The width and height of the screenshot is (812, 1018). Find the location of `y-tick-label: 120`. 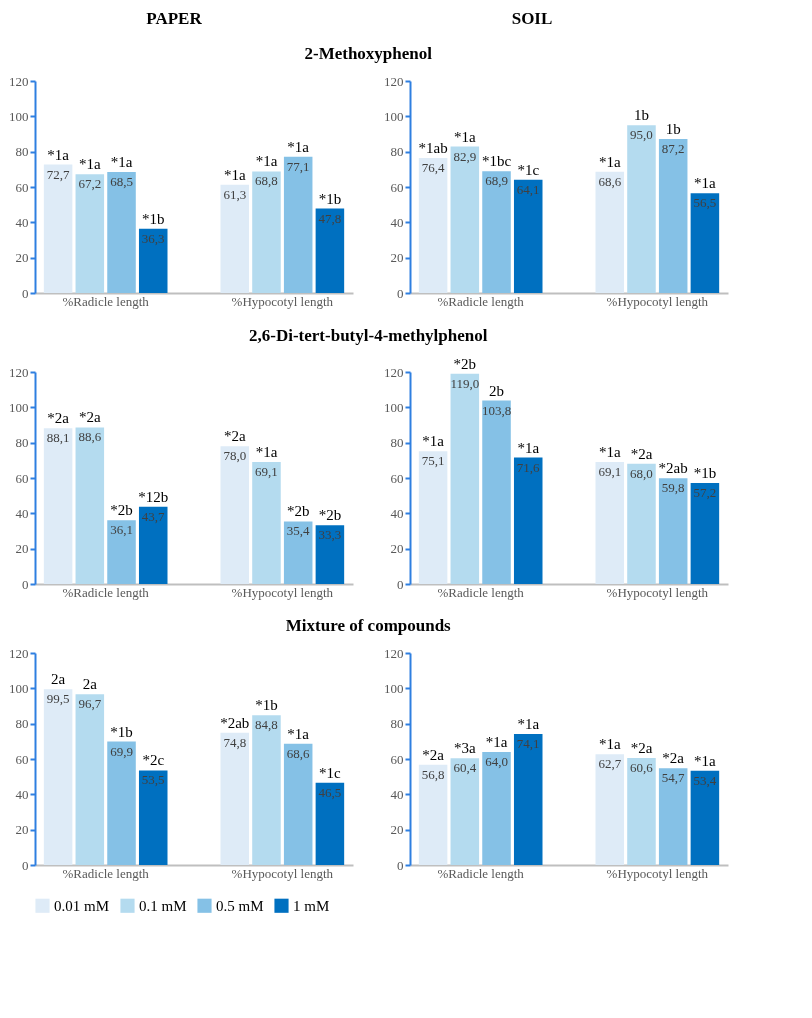

y-tick-label: 120 is located at coordinates (394, 372).